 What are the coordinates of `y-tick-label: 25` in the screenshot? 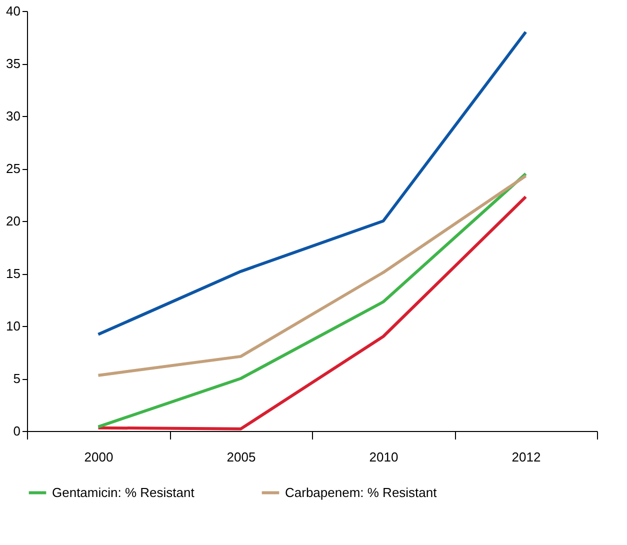 It's located at (13, 168).